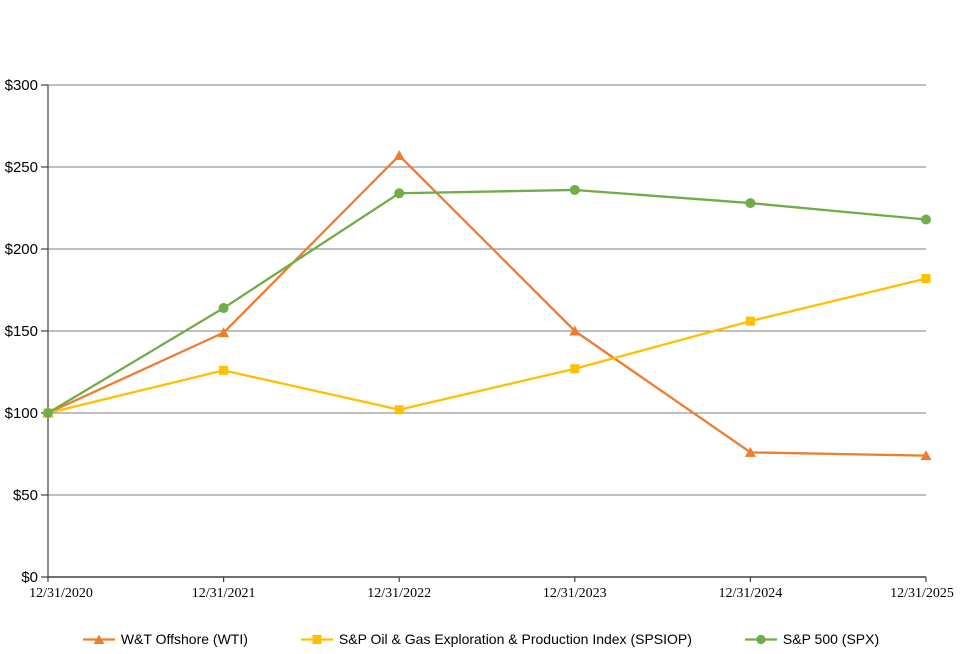 This screenshot has height=654, width=961. Describe the element at coordinates (922, 593) in the screenshot. I see `x-axis-label: 12/31/2025` at that location.